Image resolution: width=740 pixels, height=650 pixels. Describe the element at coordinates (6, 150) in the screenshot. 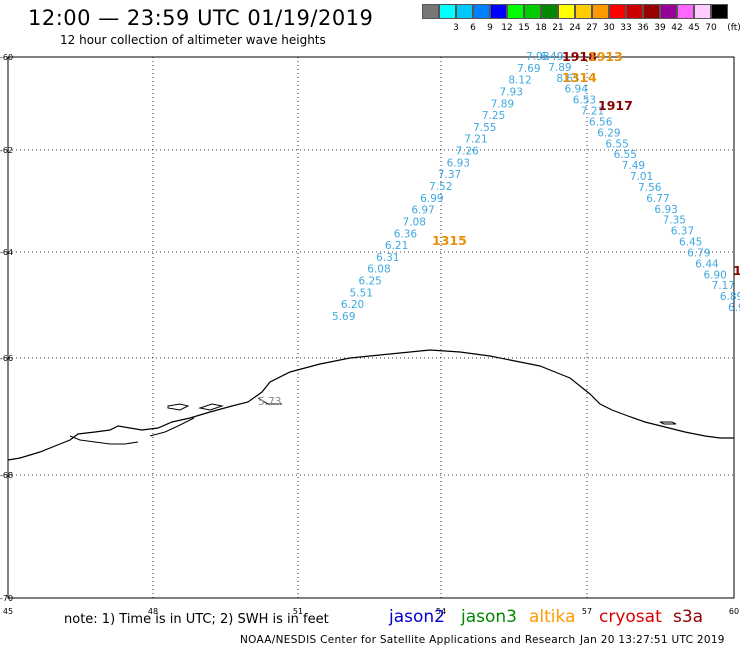

I see `latitude-label: -62` at that location.